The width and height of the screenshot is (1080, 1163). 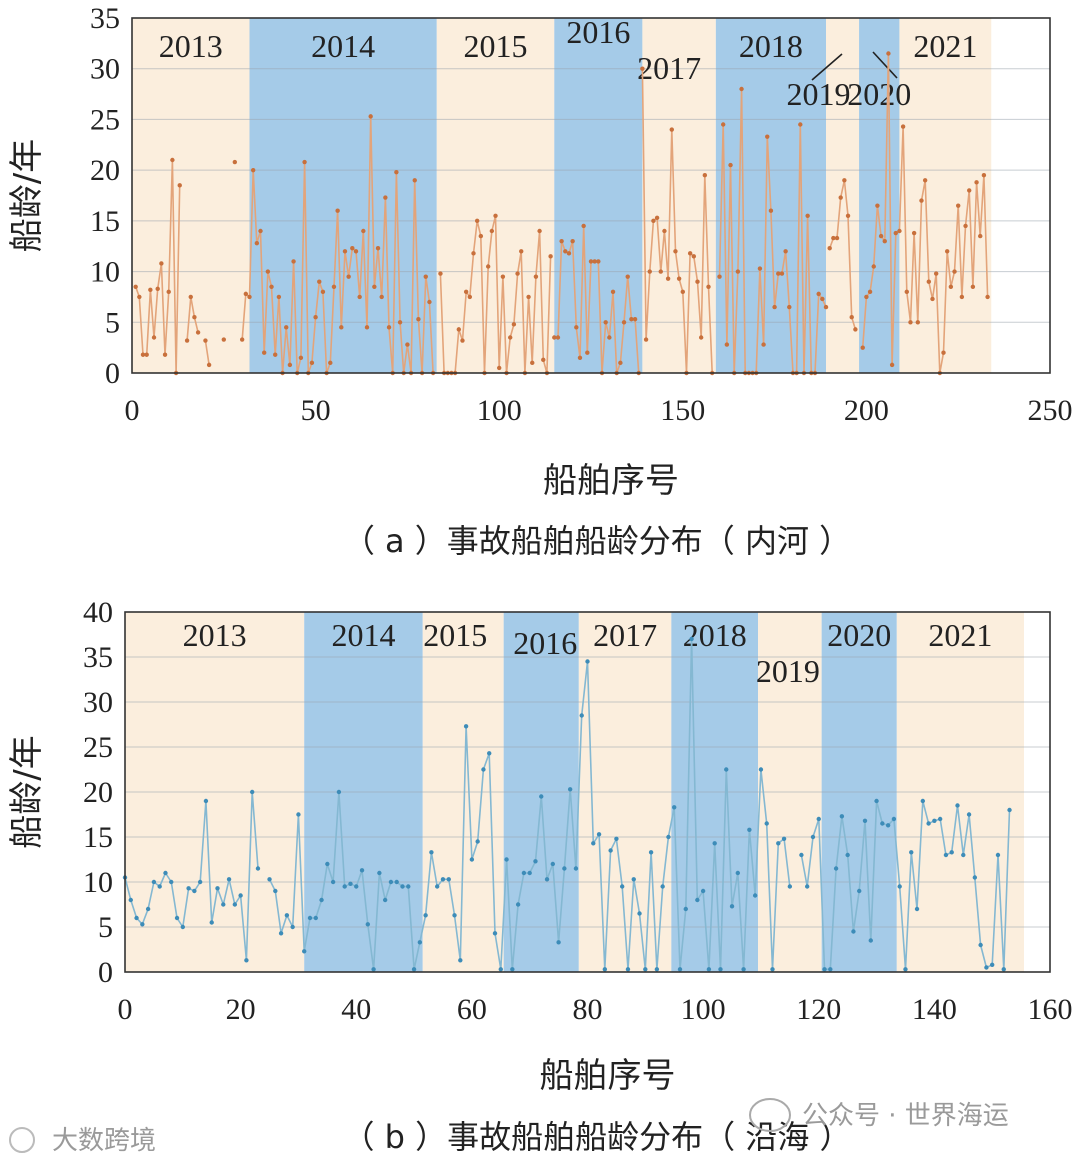 What do you see at coordinates (356, 1009) in the screenshot?
I see `x-tick-label: 40` at bounding box center [356, 1009].